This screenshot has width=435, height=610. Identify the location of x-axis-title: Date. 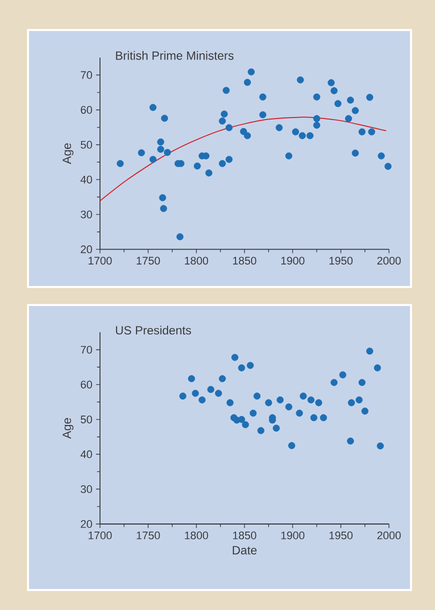
(244, 550).